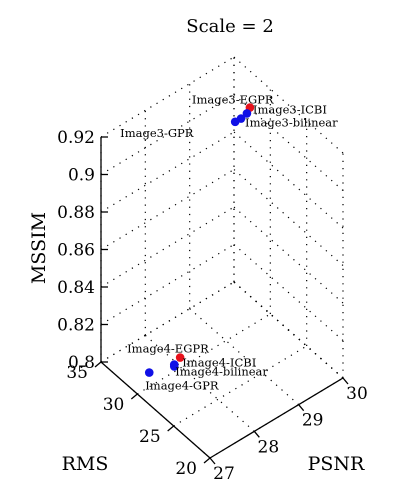 The image size is (409, 500). I want to click on point-label: Image4-EGPR, so click(168, 349).